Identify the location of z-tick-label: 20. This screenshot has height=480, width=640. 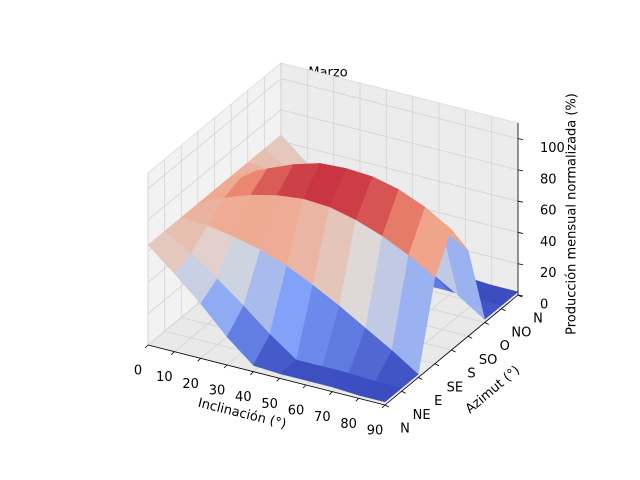
(548, 273).